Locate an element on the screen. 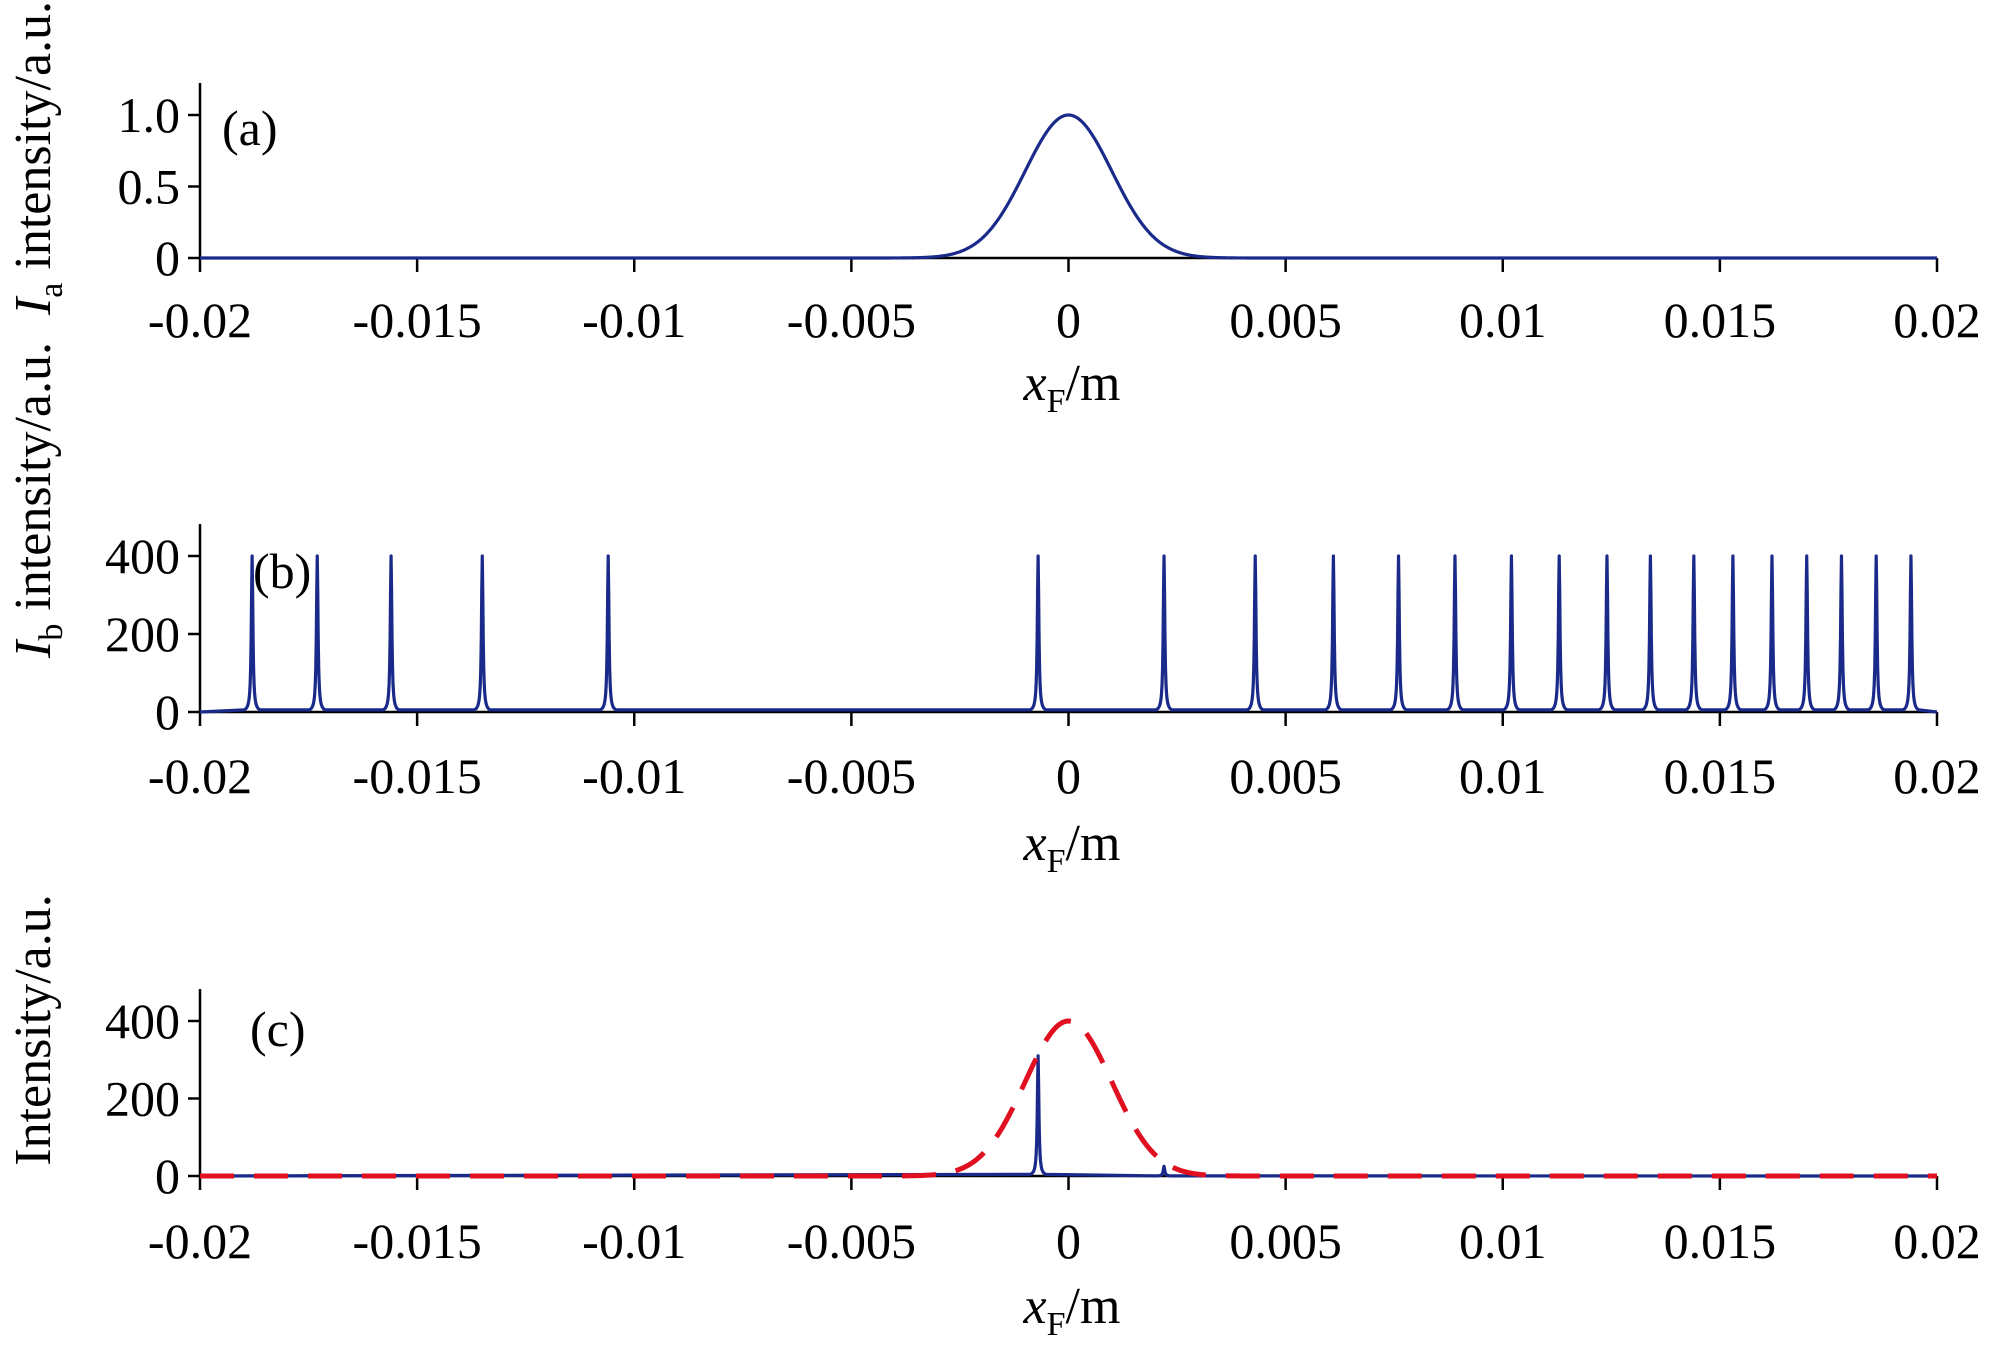 The width and height of the screenshot is (2000, 1345). svg-text: Ib intensity/a.u. is located at coordinates (37, 500).